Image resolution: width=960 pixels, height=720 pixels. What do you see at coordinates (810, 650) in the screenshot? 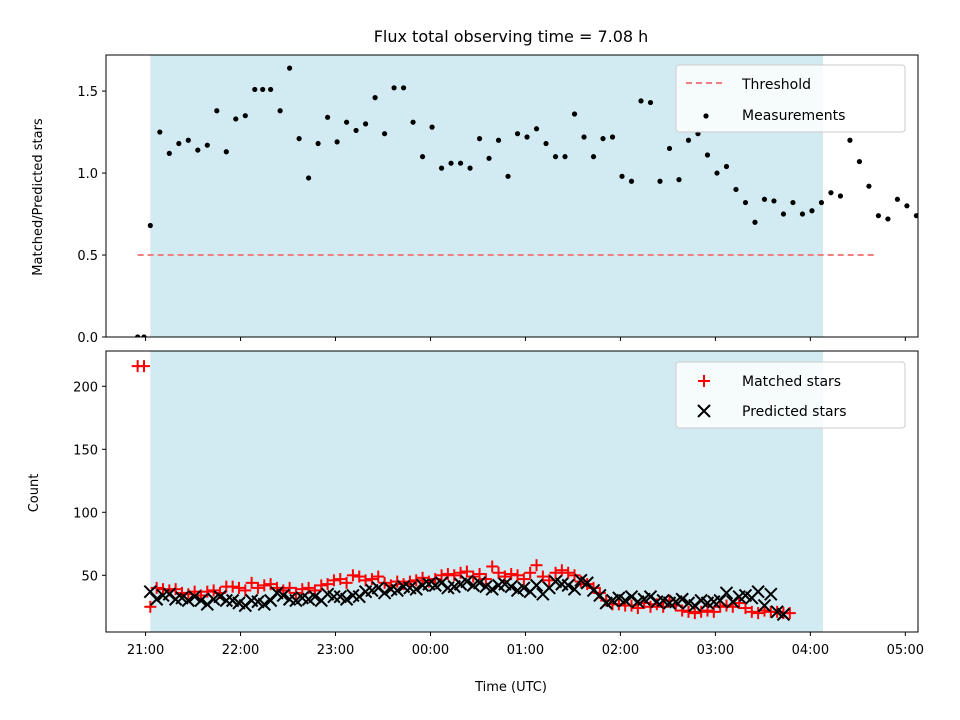
I see `x-tick-label: 04:00` at bounding box center [810, 650].